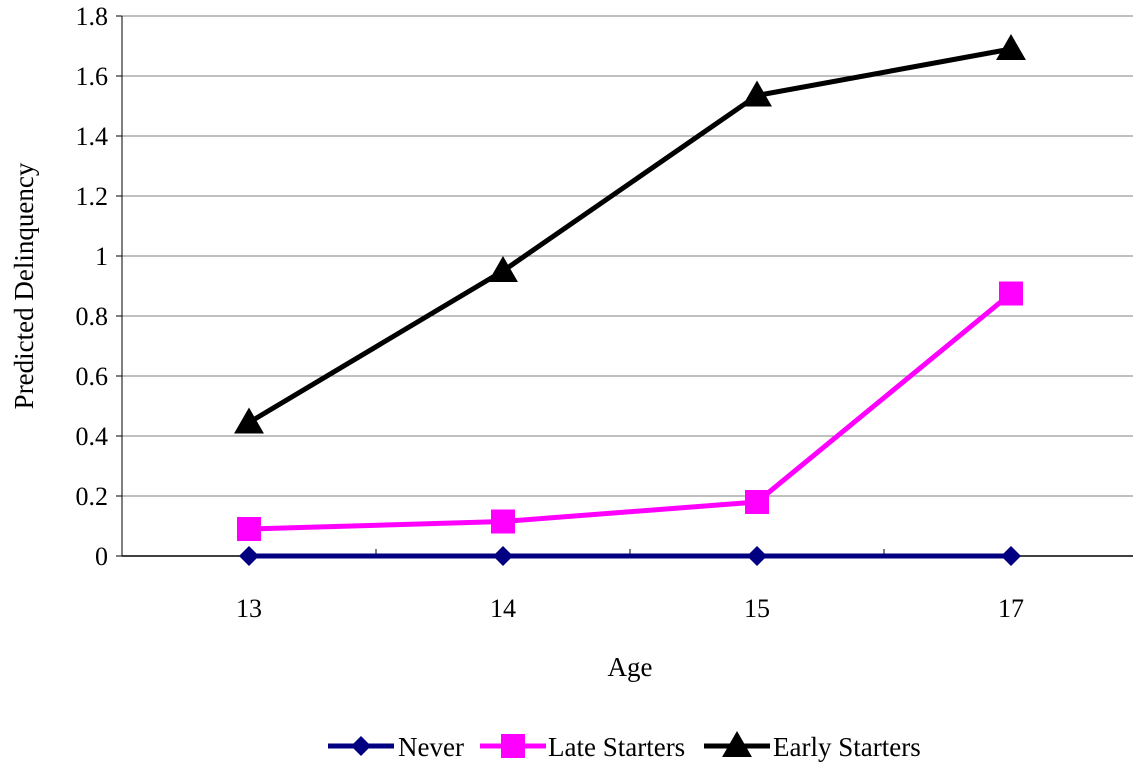 This screenshot has height=763, width=1133. I want to click on legend-label: Late Starters, so click(616, 747).